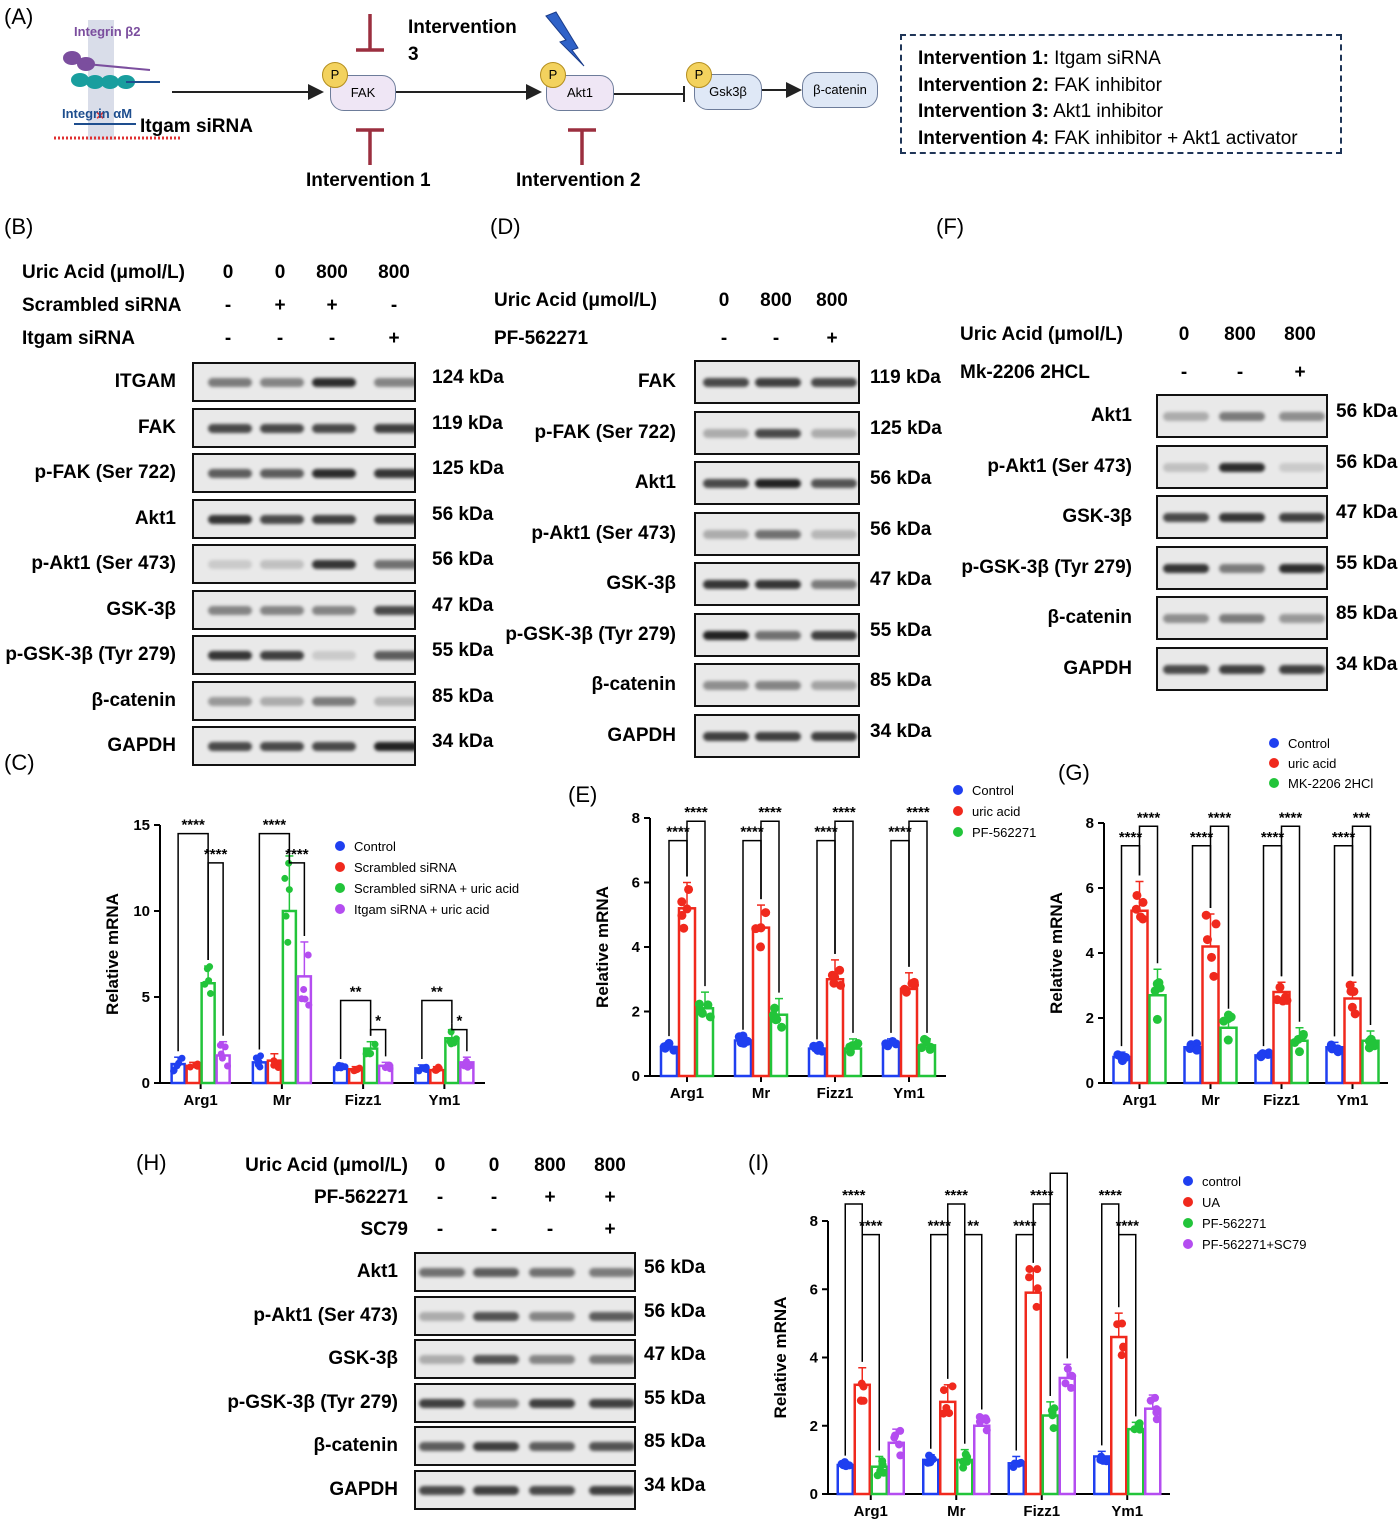 The image size is (1400, 1523). What do you see at coordinates (1090, 888) in the screenshot?
I see `y-tick-label: 6` at bounding box center [1090, 888].